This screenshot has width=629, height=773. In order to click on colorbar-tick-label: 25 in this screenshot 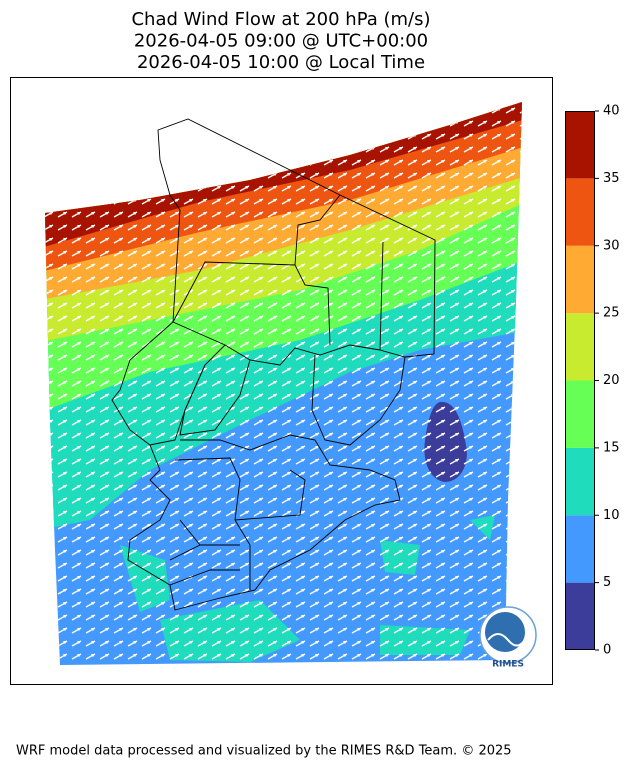, I will do `click(611, 313)`.